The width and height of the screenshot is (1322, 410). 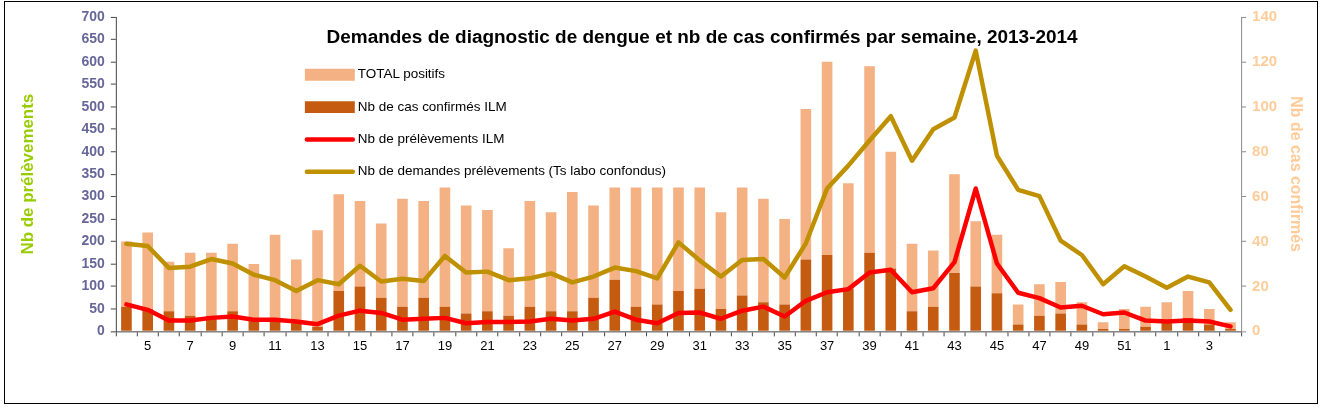 What do you see at coordinates (93, 105) in the screenshot?
I see `y-tick-label: 500` at bounding box center [93, 105].